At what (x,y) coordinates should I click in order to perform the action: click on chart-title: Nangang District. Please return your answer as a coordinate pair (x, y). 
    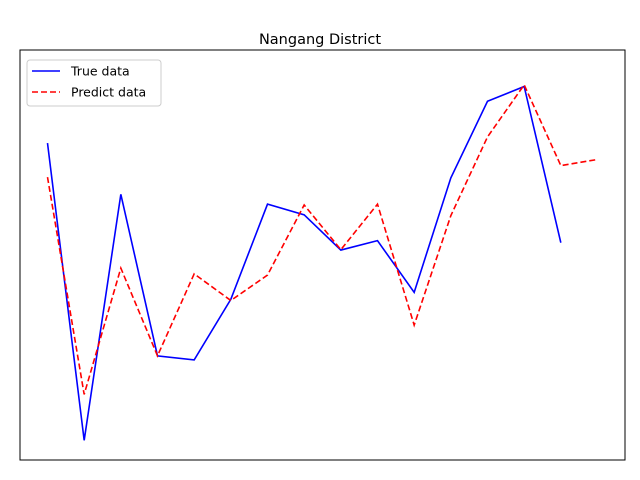
    Looking at the image, I should click on (320, 40).